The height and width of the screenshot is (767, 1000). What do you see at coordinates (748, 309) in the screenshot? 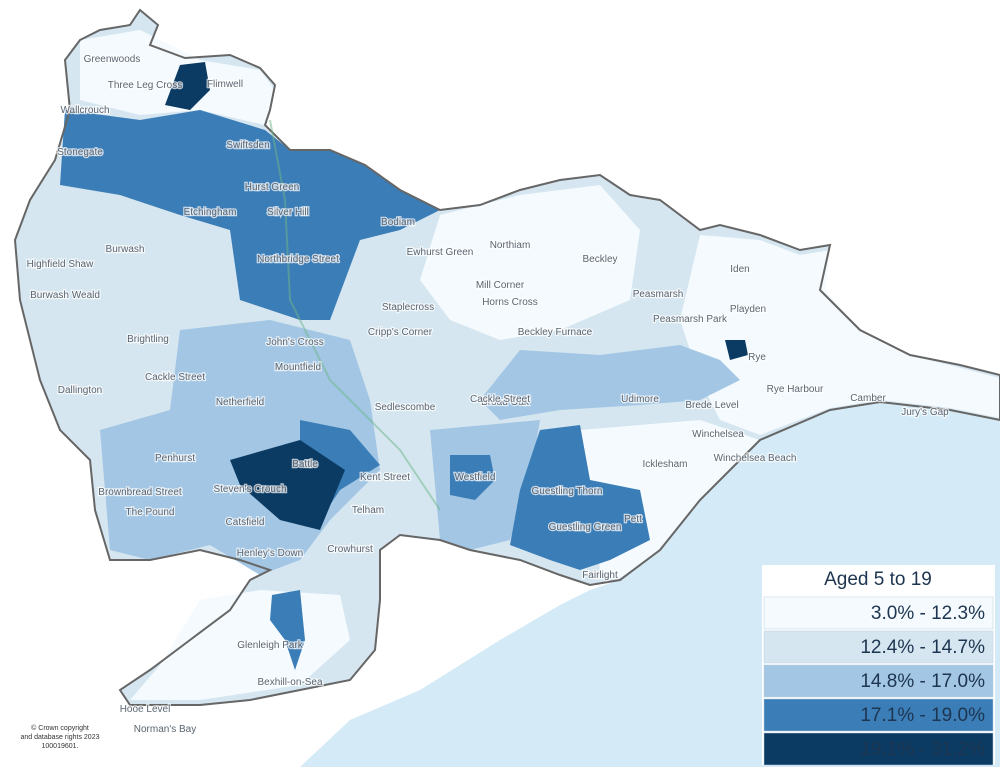
I see `place-label: Playden` at bounding box center [748, 309].